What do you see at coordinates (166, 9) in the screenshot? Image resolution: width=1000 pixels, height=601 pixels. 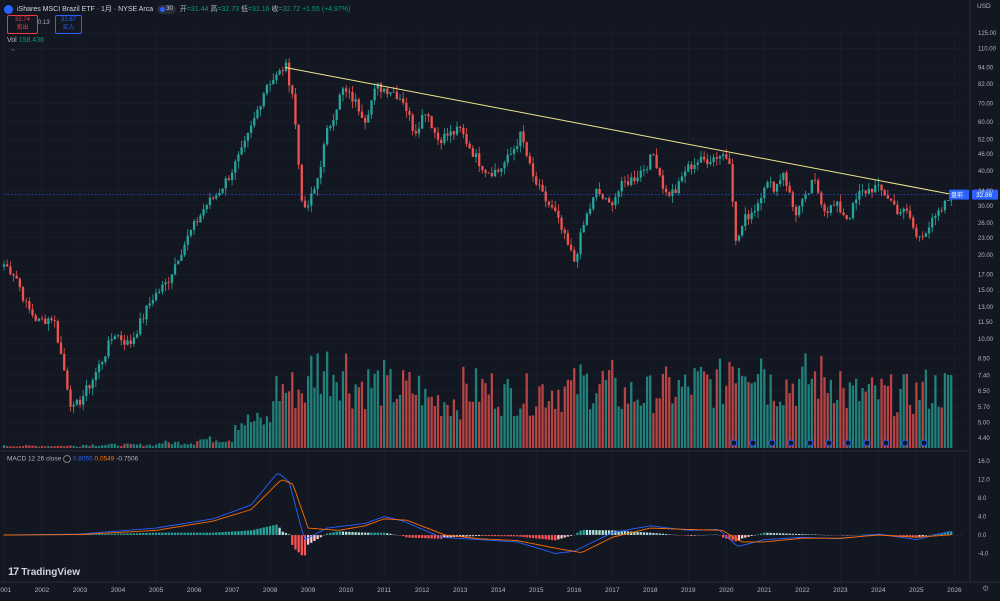 I see `alerts-pill: 30` at bounding box center [166, 9].